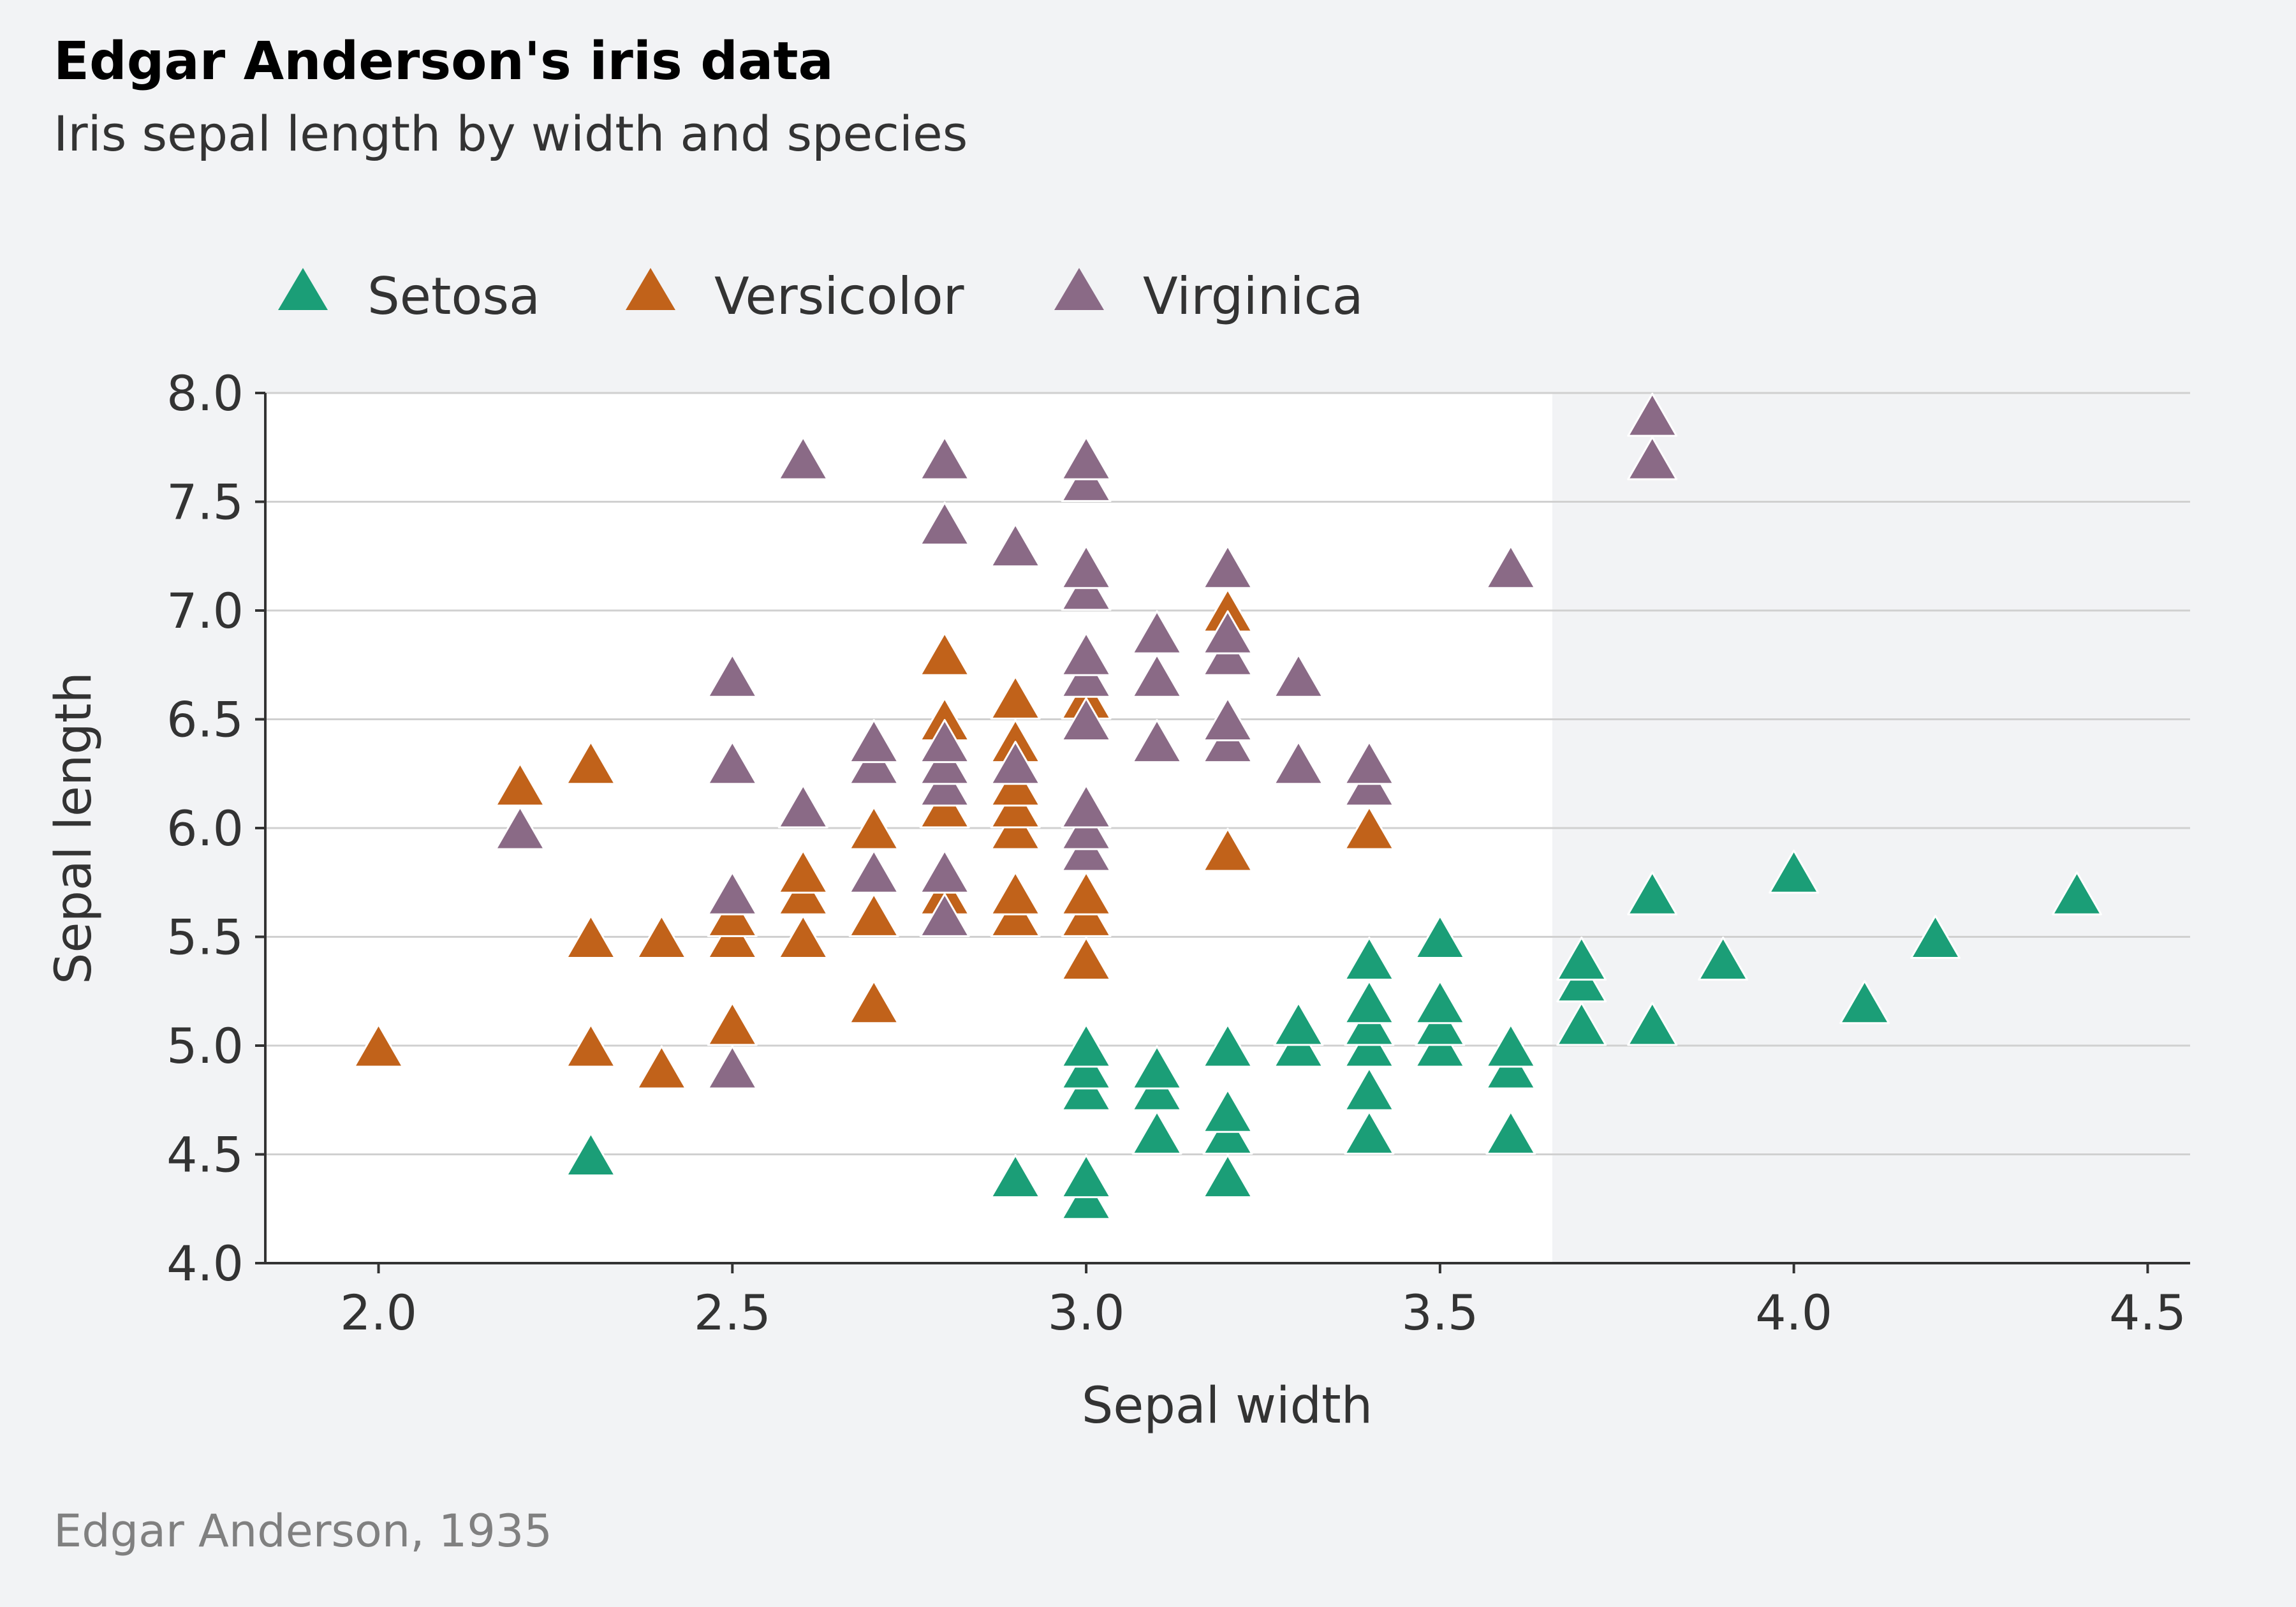 The height and width of the screenshot is (1607, 2296). I want to click on chart-legend: Setosa Versicolor Virginica, so click(821, 296).